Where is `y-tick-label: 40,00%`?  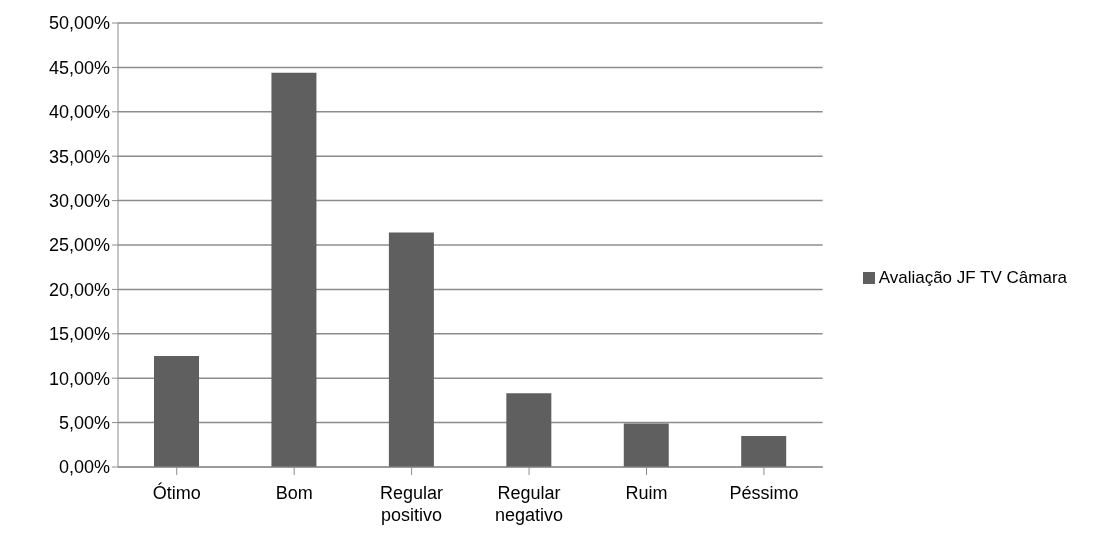 y-tick-label: 40,00% is located at coordinates (79, 112).